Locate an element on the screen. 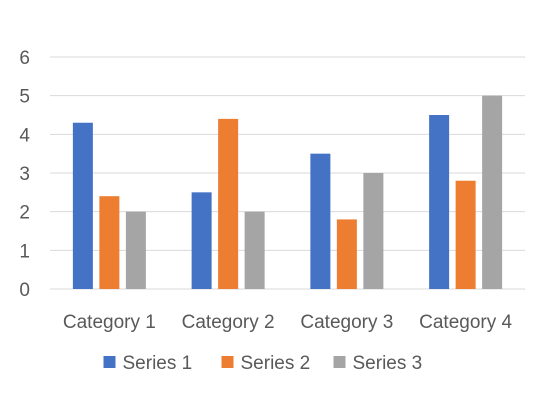 The height and width of the screenshot is (415, 543). legend-label: Series 3 is located at coordinates (388, 363).